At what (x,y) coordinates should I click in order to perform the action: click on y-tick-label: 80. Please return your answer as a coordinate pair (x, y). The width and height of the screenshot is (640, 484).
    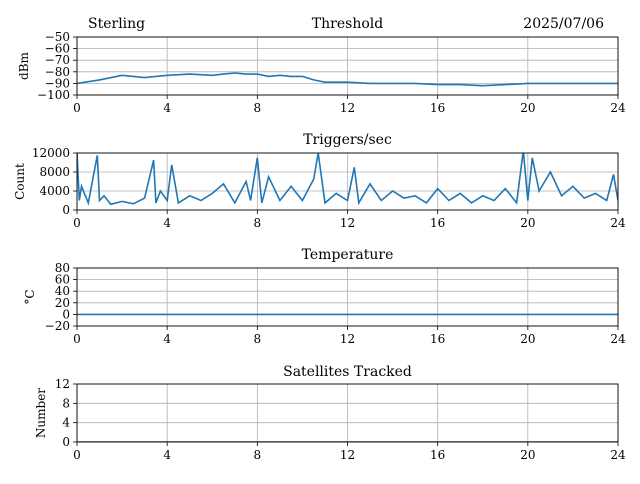
    Looking at the image, I should click on (62, 268).